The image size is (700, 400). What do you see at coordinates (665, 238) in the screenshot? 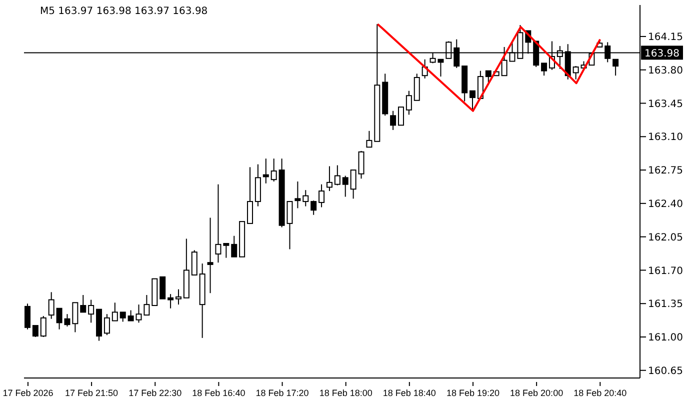
I see `y-tick-label: 162.05` at bounding box center [665, 238].